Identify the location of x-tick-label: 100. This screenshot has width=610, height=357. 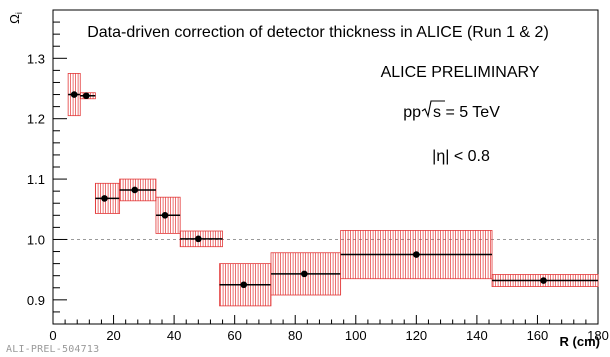
(356, 335).